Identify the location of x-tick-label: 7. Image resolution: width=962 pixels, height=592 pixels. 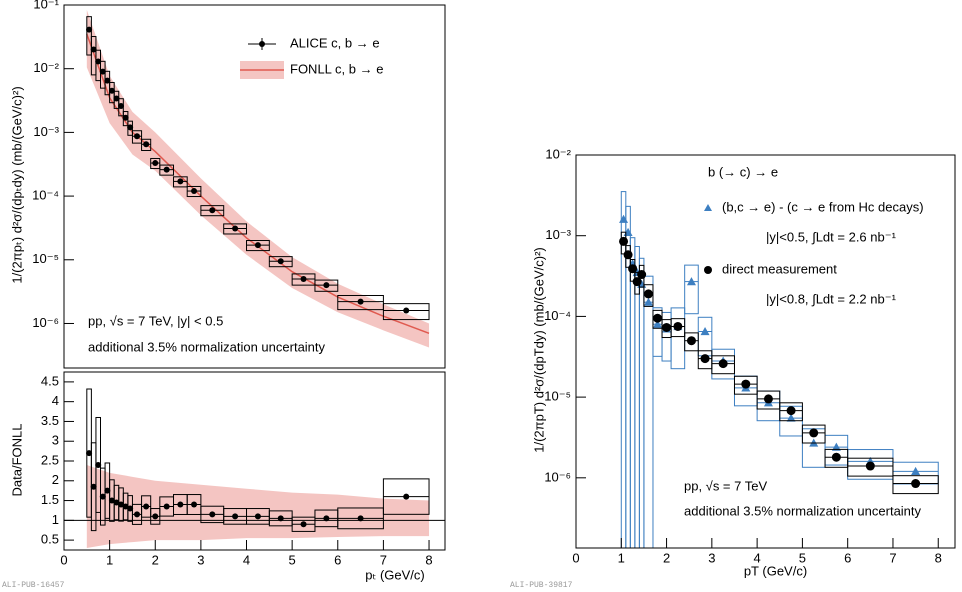
(892, 557).